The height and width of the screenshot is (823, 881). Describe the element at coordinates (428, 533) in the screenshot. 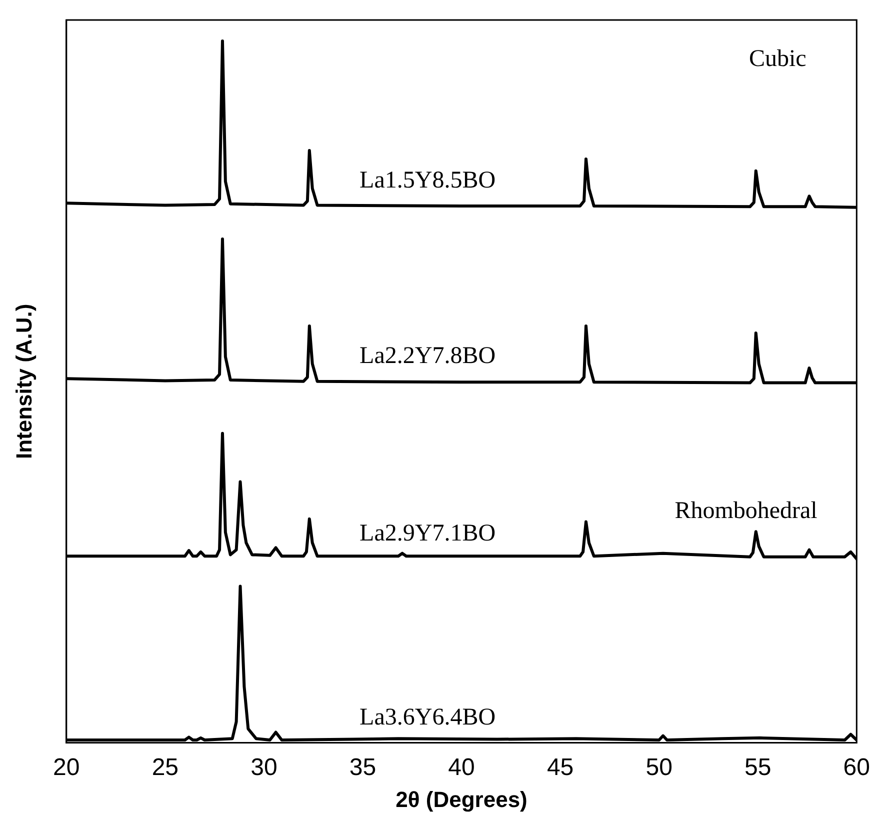

I see `series-label: La2.9Y7.1BO` at that location.